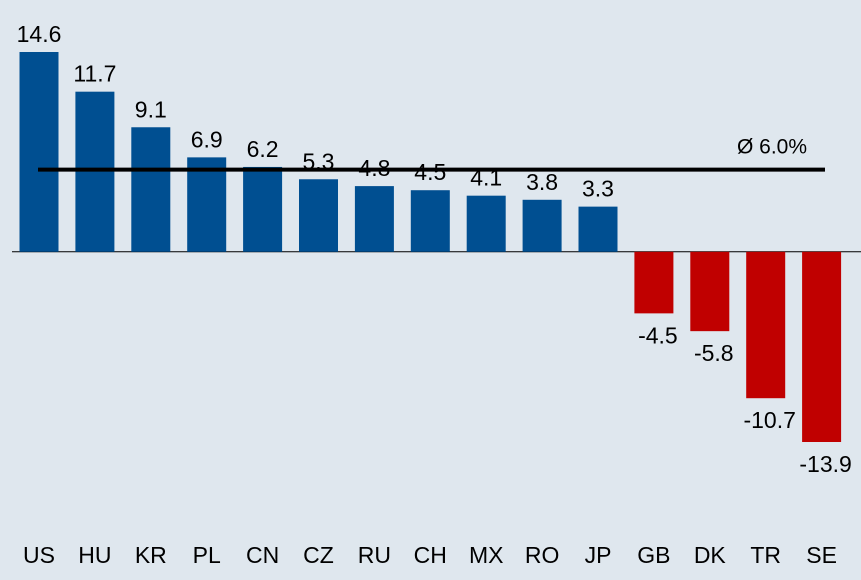  What do you see at coordinates (207, 139) in the screenshot?
I see `value-label: 6.9` at bounding box center [207, 139].